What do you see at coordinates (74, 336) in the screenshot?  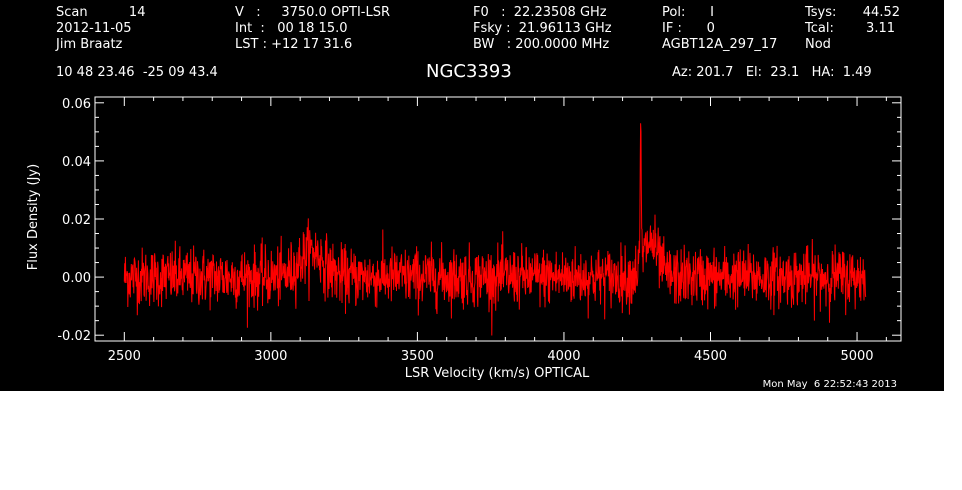 I see `y-tick-label: -0.02` at bounding box center [74, 336].